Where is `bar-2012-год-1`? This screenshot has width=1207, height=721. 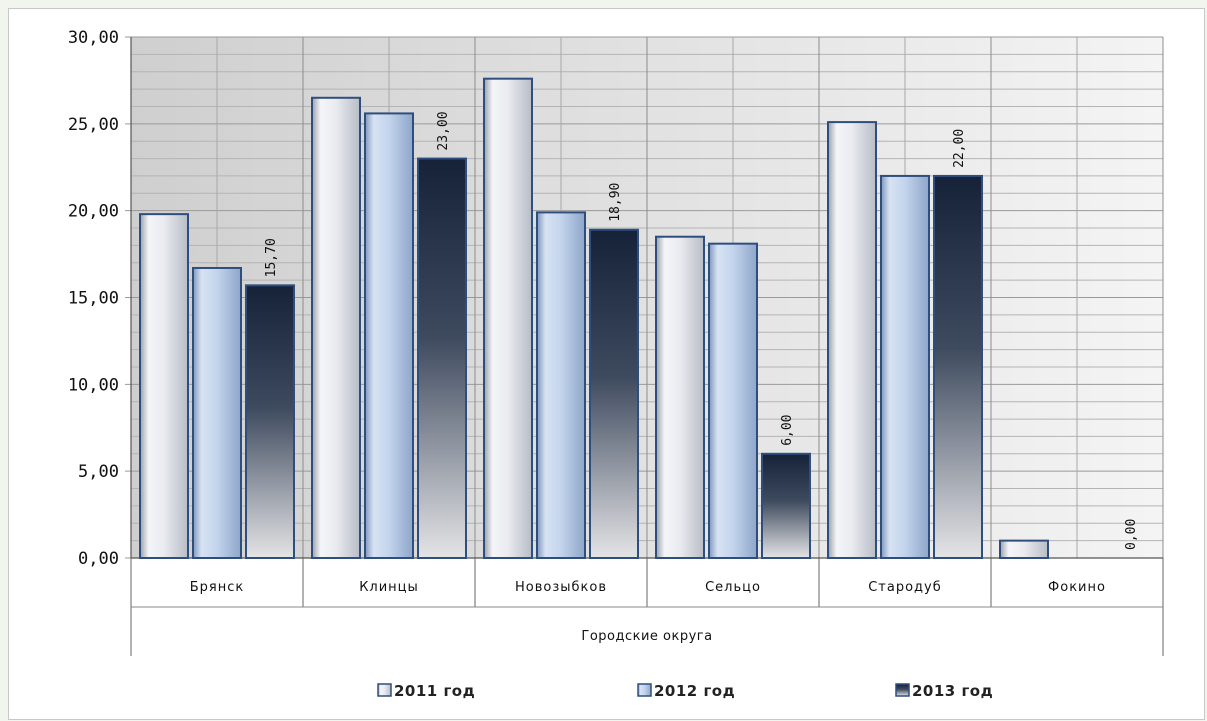
bar-2012-год-1 is located at coordinates (389, 335).